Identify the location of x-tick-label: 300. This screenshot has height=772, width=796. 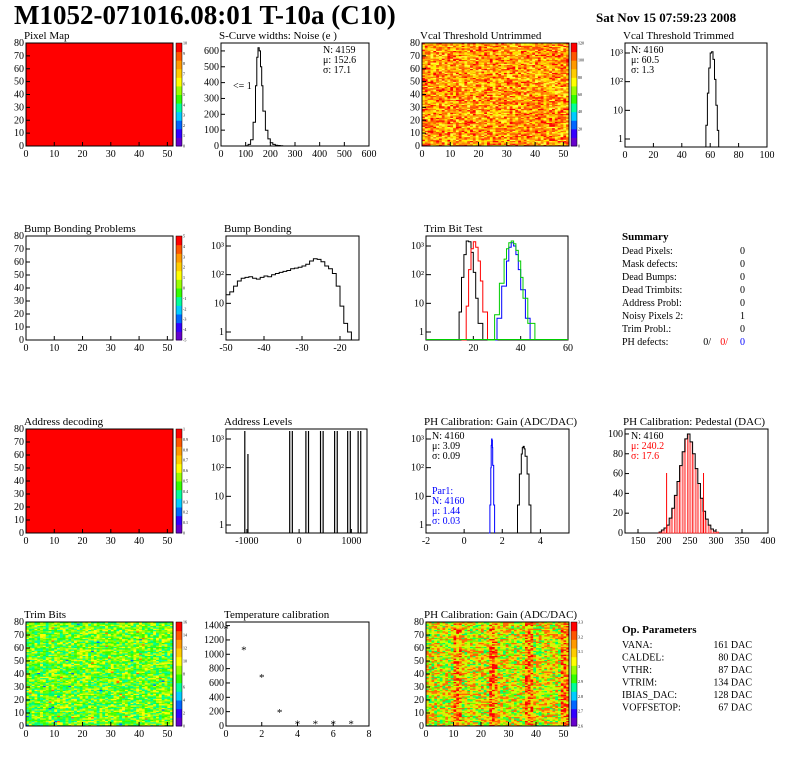
(716, 541).